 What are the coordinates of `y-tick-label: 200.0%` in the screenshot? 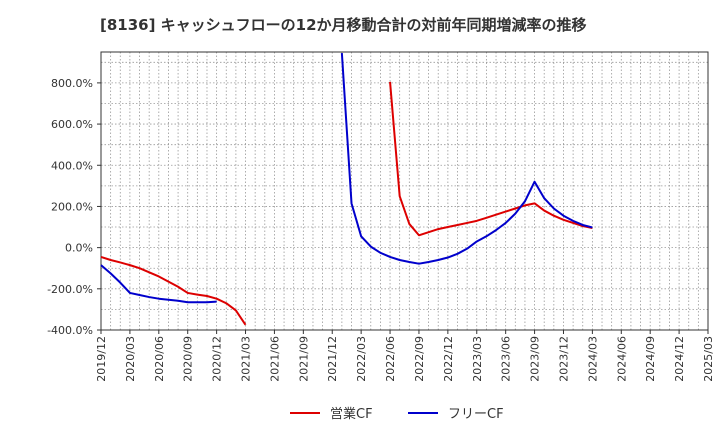 It's located at (72, 206).